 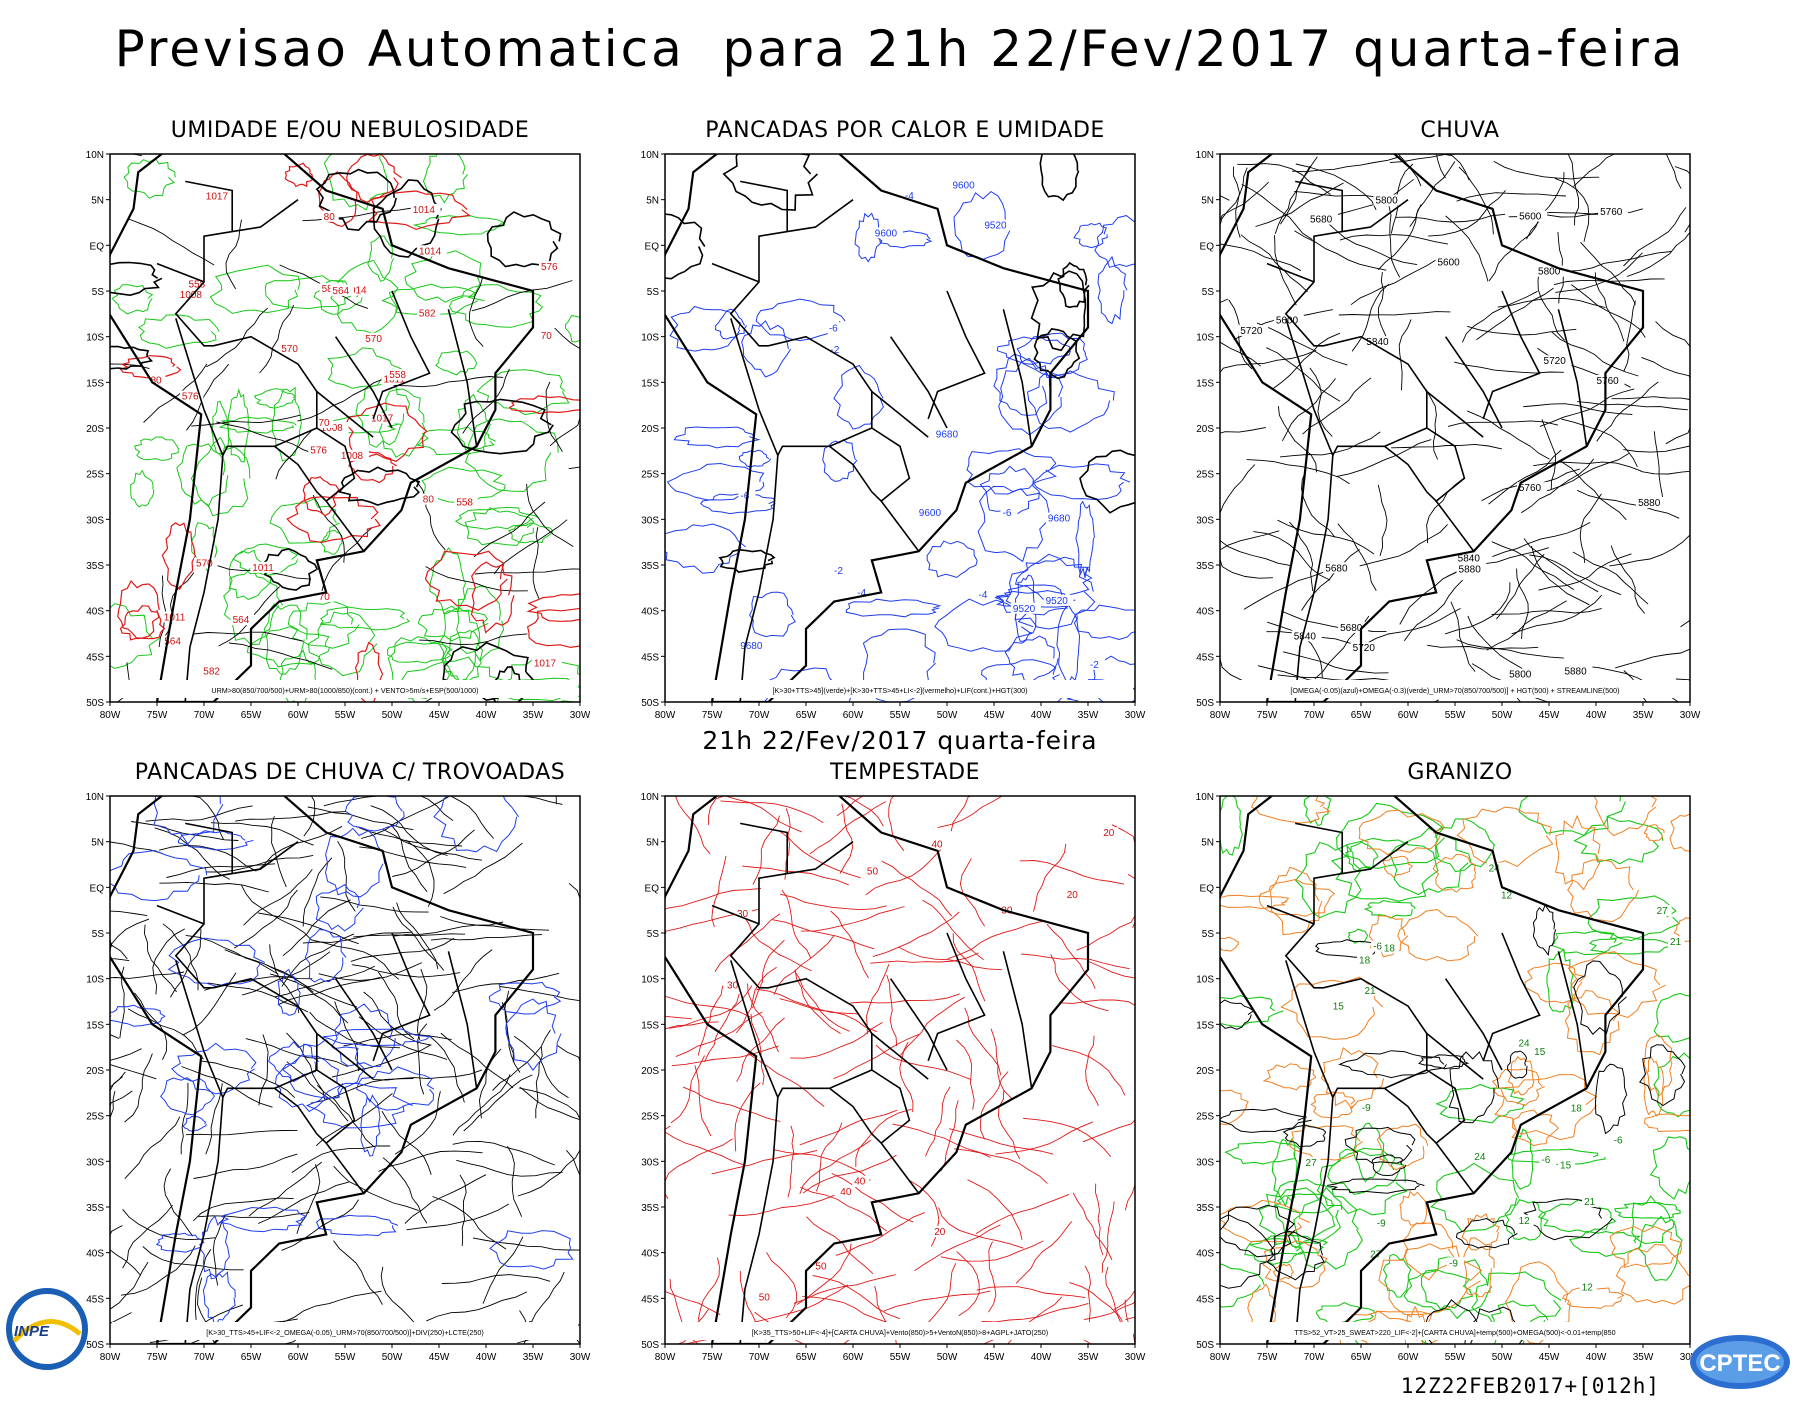 I want to click on lon-tick-label: 50W, so click(x=392, y=715).